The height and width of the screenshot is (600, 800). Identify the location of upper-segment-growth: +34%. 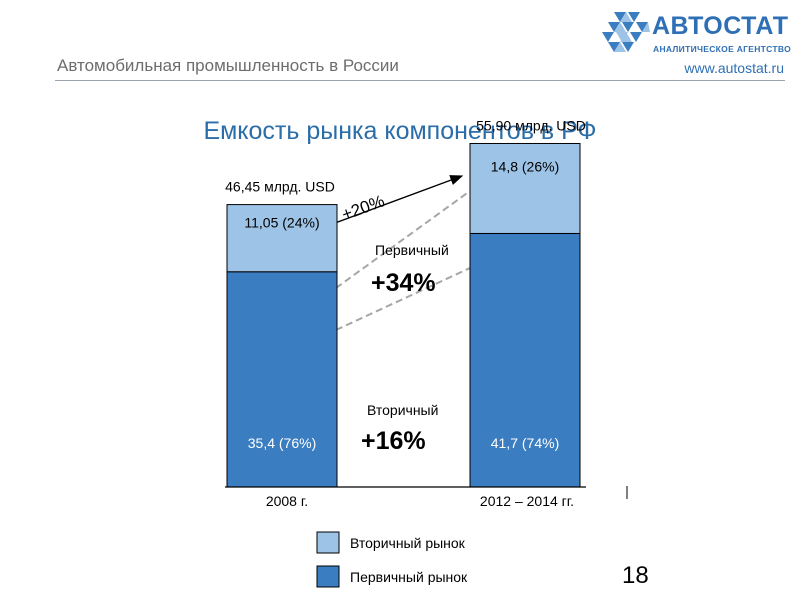
(403, 283).